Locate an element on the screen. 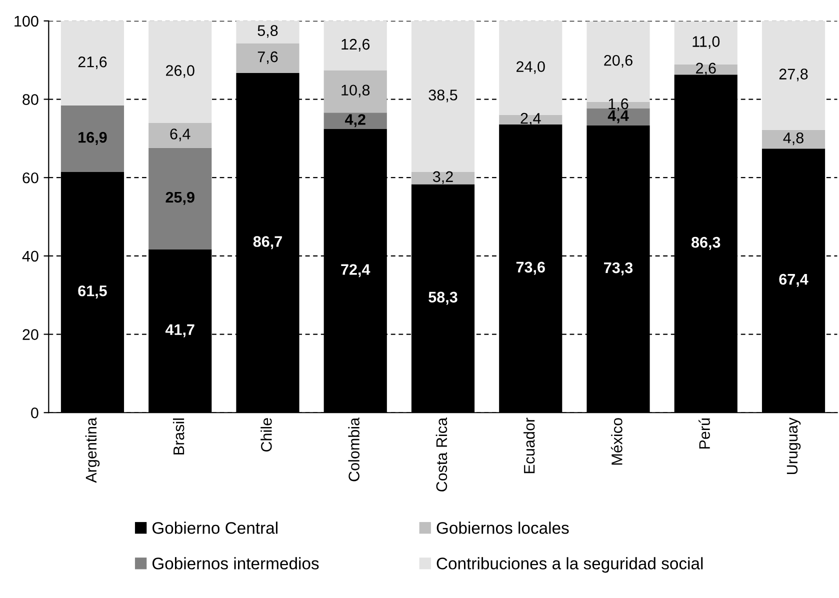 The image size is (839, 598). data-label: 20,6 is located at coordinates (618, 61).